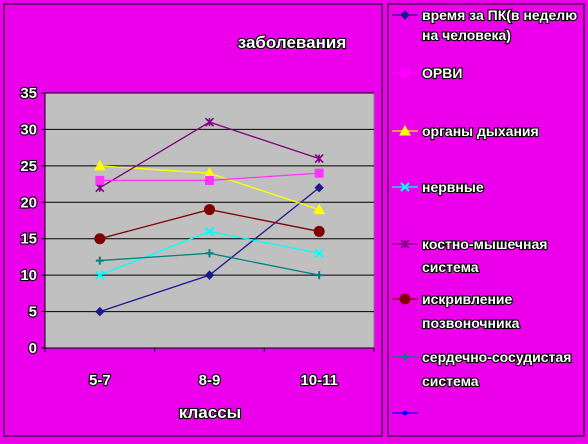 The height and width of the screenshot is (444, 588). What do you see at coordinates (319, 380) in the screenshot?
I see `x-tick-label: 10-11` at bounding box center [319, 380].